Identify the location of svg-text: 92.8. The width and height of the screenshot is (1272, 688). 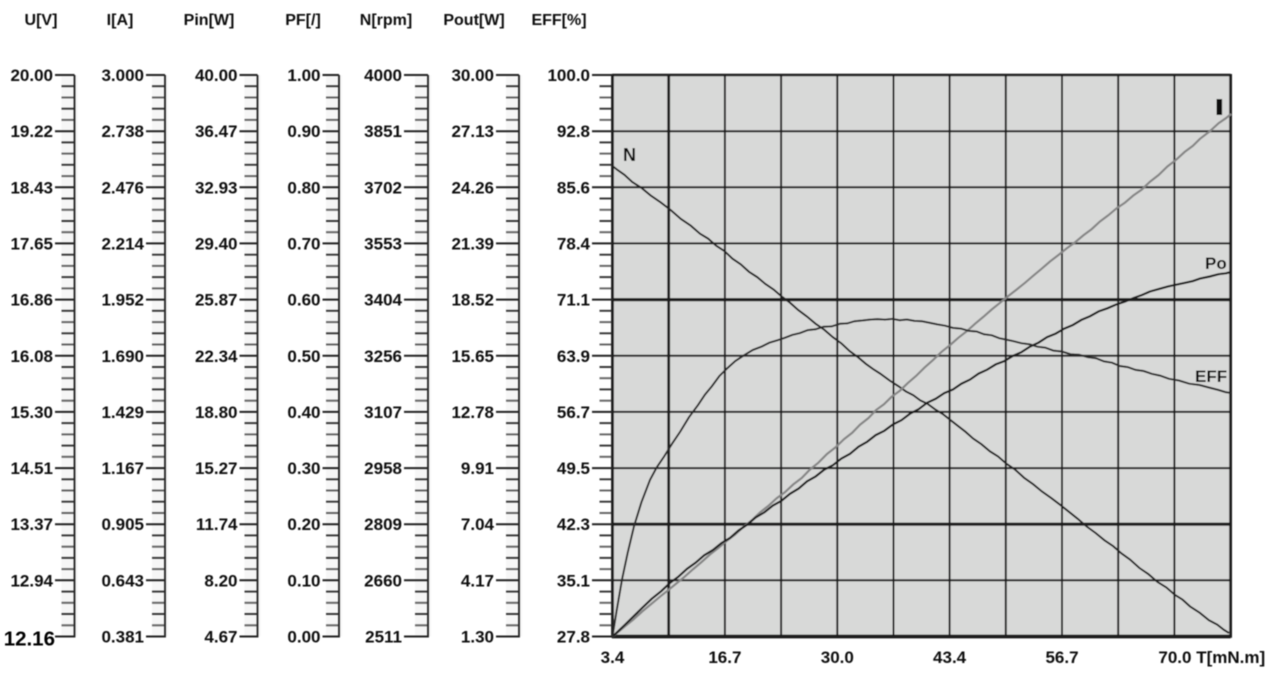
(573, 131).